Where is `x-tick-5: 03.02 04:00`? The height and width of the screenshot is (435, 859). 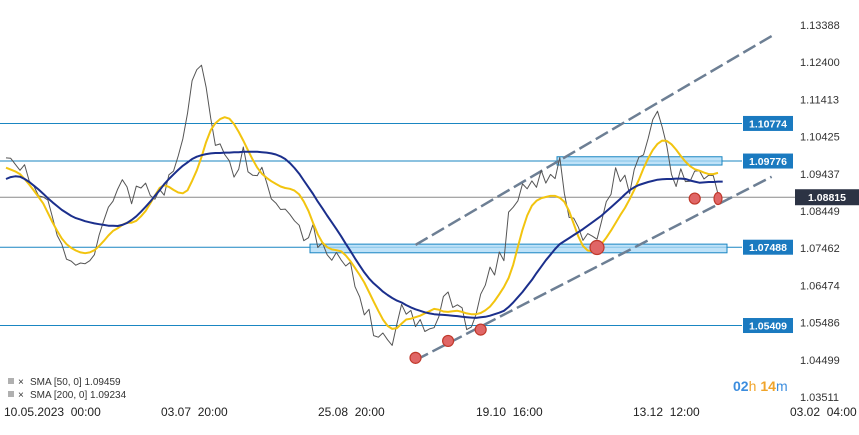
x-tick-5: 03.02 04:00 is located at coordinates (823, 412).